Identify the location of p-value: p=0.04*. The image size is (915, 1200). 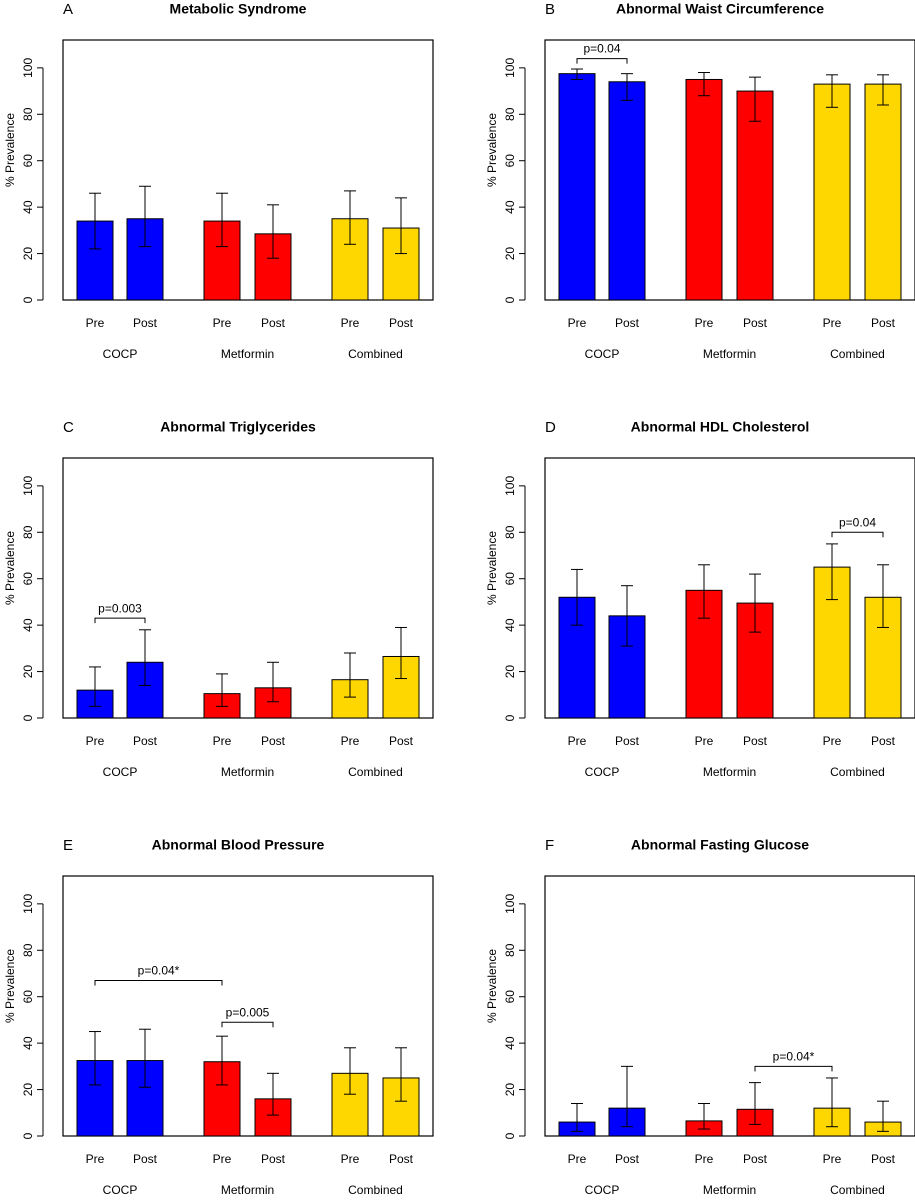
(794, 1057).